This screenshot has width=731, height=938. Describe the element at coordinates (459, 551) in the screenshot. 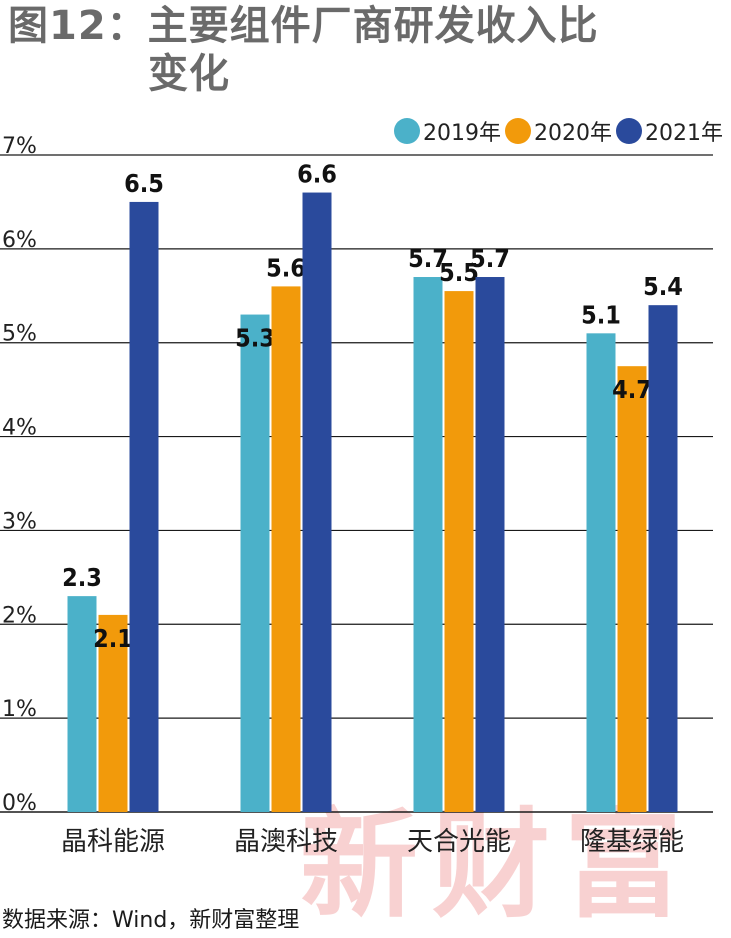

I see `bar-2020年-天合光能` at that location.